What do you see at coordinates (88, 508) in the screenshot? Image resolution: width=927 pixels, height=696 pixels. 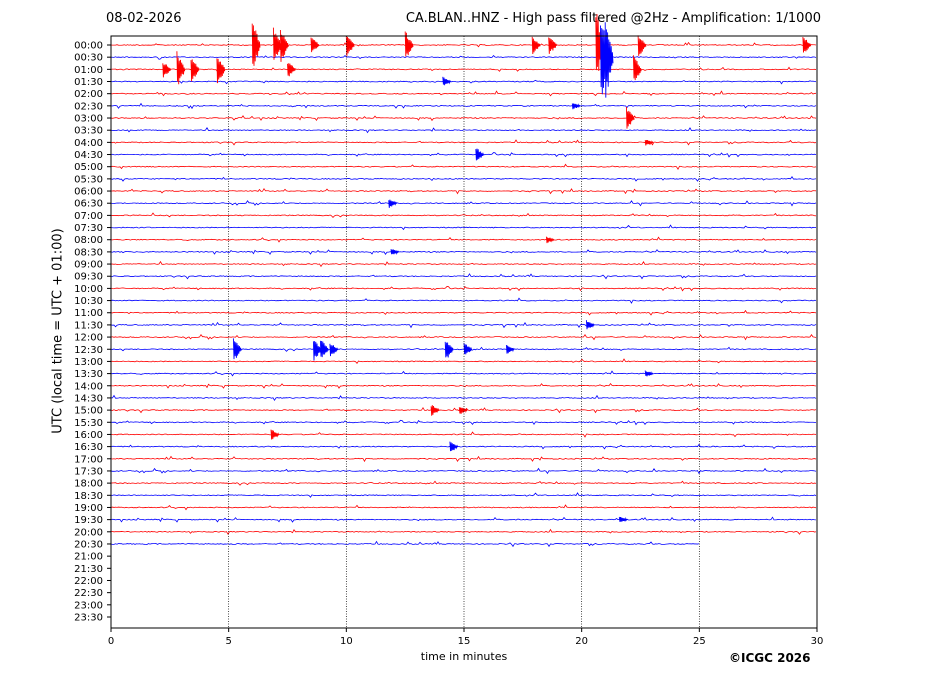 I see `y-tick-label: 19:00` at bounding box center [88, 508].